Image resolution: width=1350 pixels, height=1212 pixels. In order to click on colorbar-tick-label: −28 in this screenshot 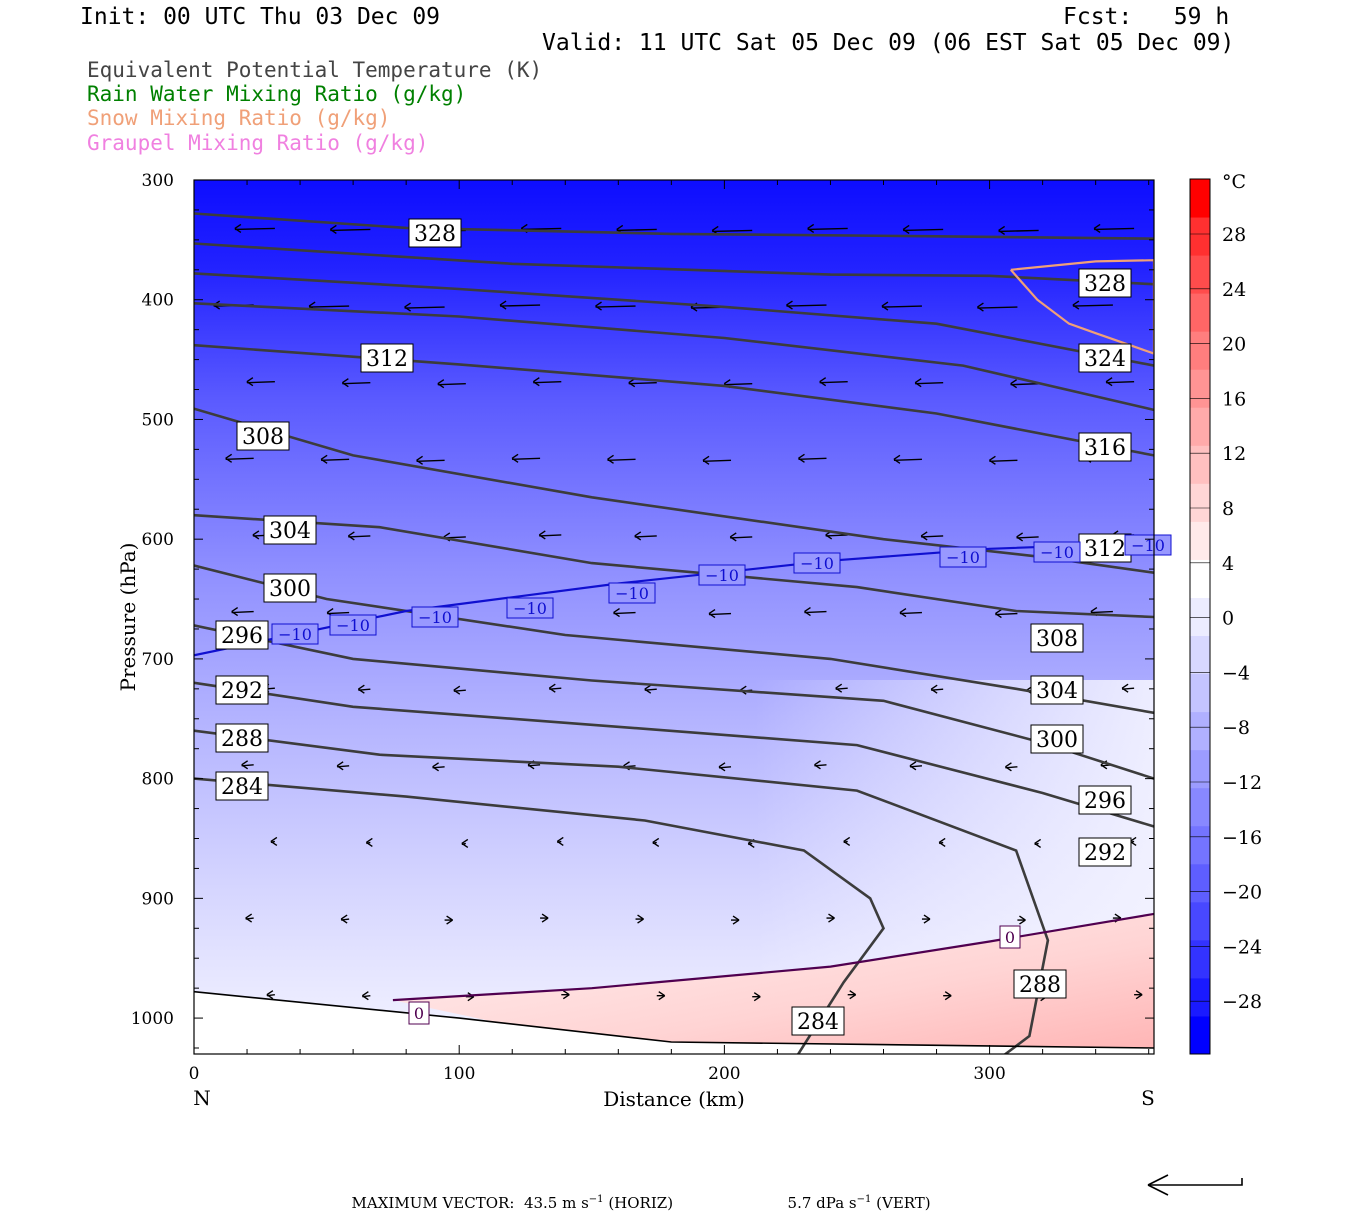, I will do `click(1242, 1002)`.